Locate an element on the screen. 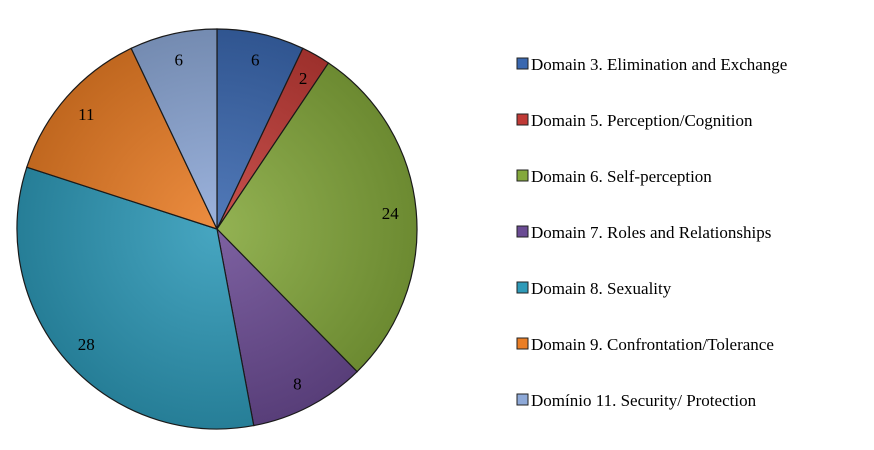 Image resolution: width=874 pixels, height=450 pixels. data-label-7: 6 is located at coordinates (178, 59).